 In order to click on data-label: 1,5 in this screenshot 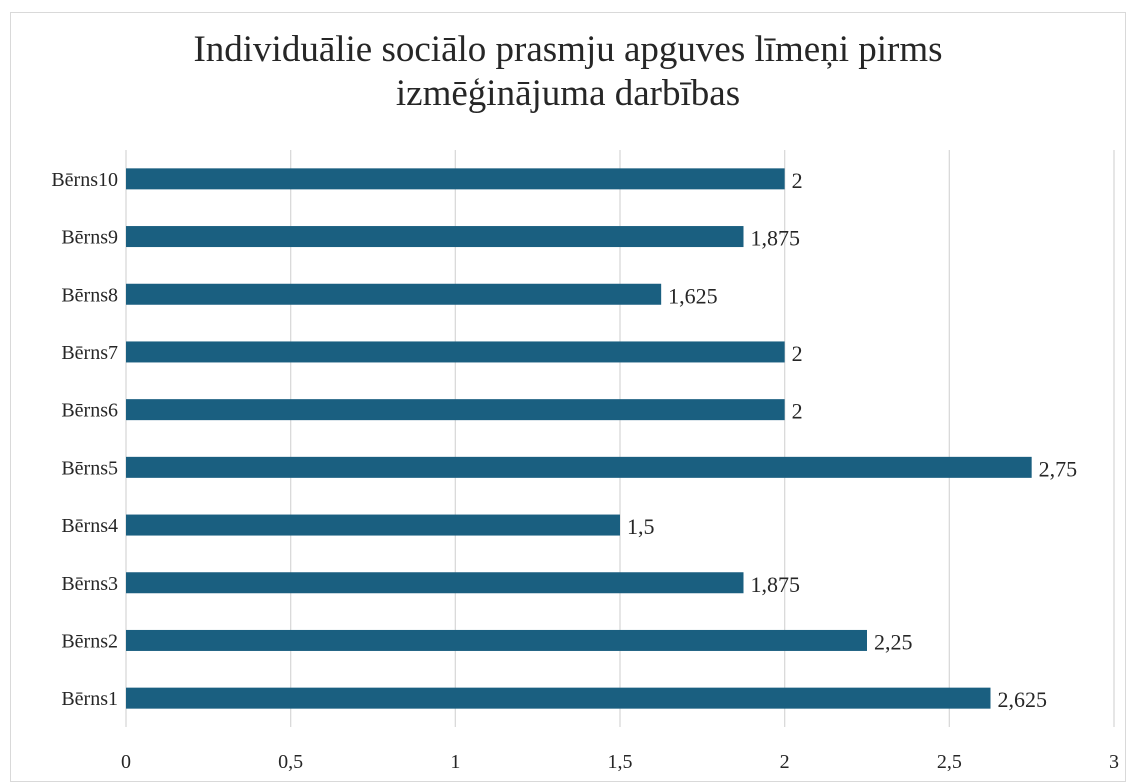, I will do `click(641, 526)`.